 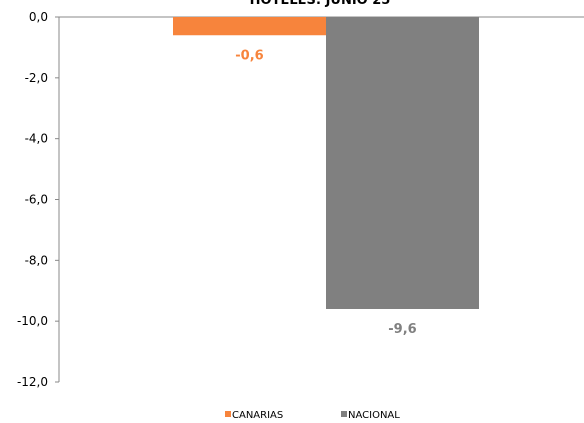 What do you see at coordinates (36, 260) in the screenshot?
I see `y-tick-label: -8,0` at bounding box center [36, 260].